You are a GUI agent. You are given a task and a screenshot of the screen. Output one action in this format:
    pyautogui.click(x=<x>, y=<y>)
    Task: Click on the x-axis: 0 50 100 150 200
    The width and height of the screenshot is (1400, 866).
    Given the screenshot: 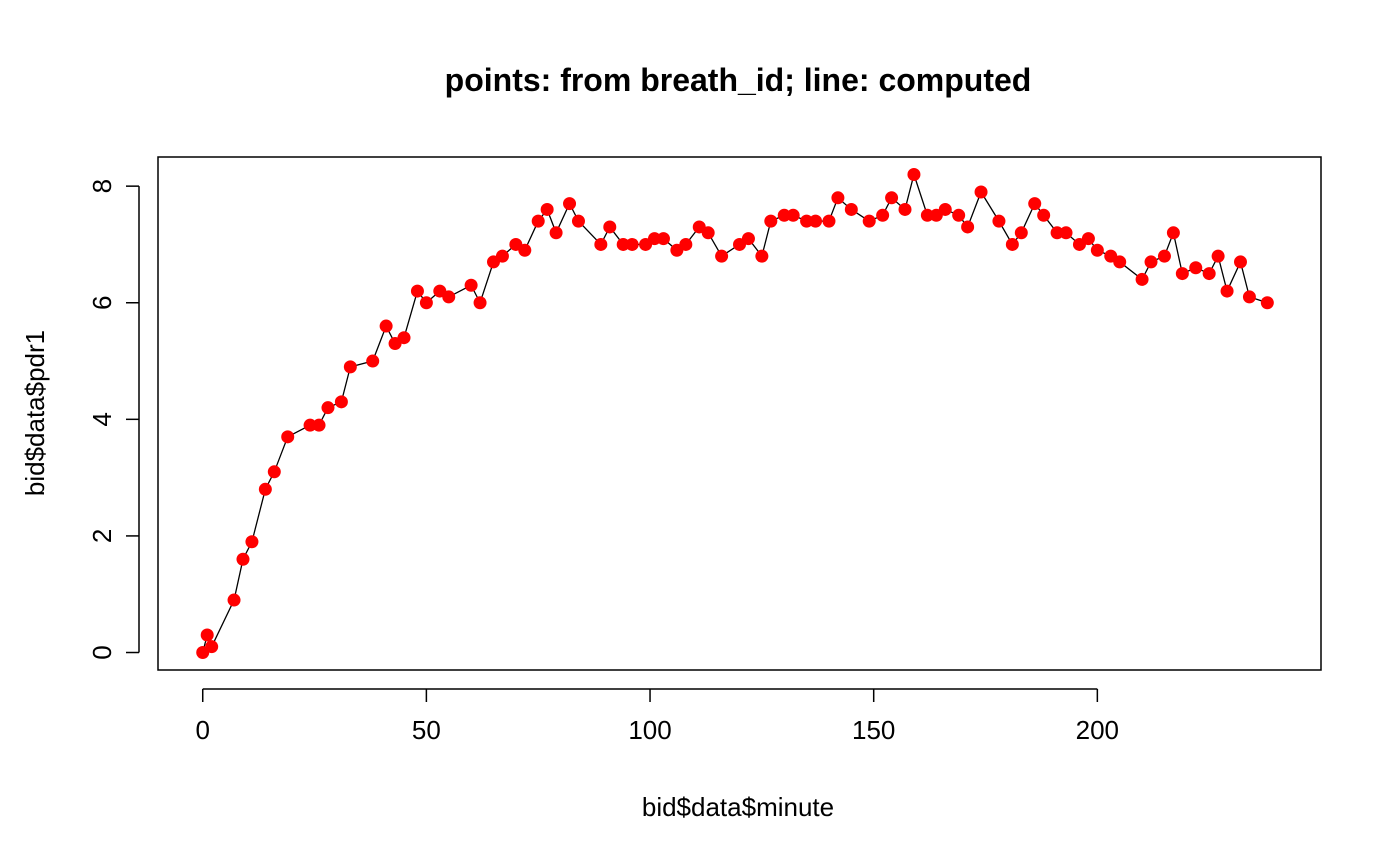 What is the action you would take?
    pyautogui.click(x=657, y=717)
    